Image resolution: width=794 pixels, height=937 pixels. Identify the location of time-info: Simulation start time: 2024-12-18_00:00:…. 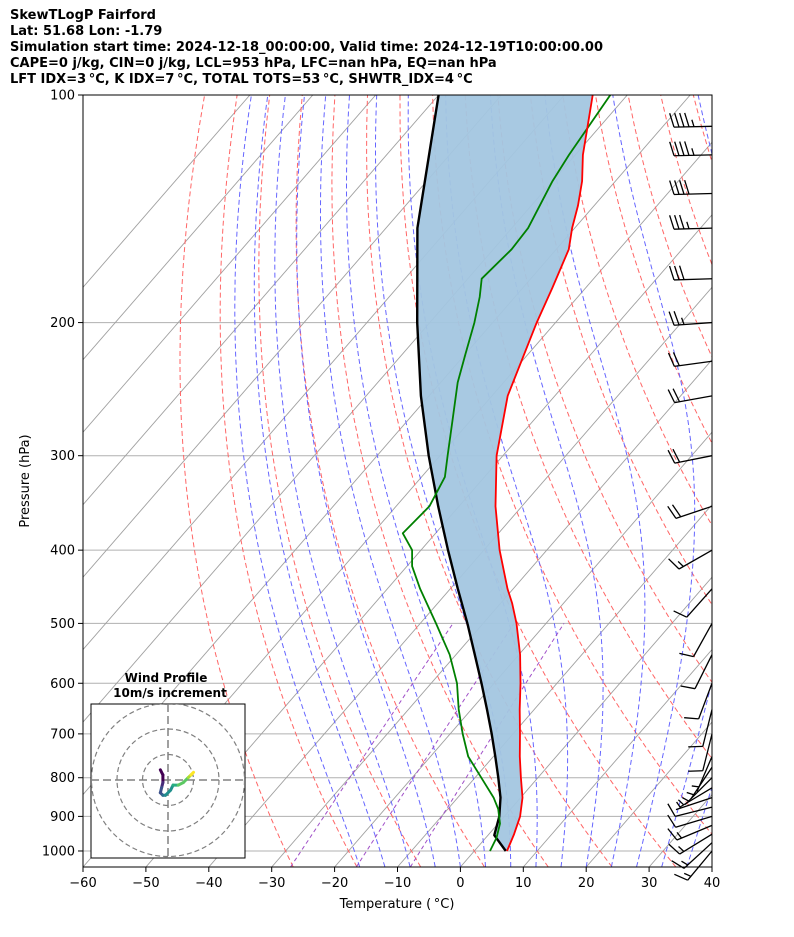
(306, 47).